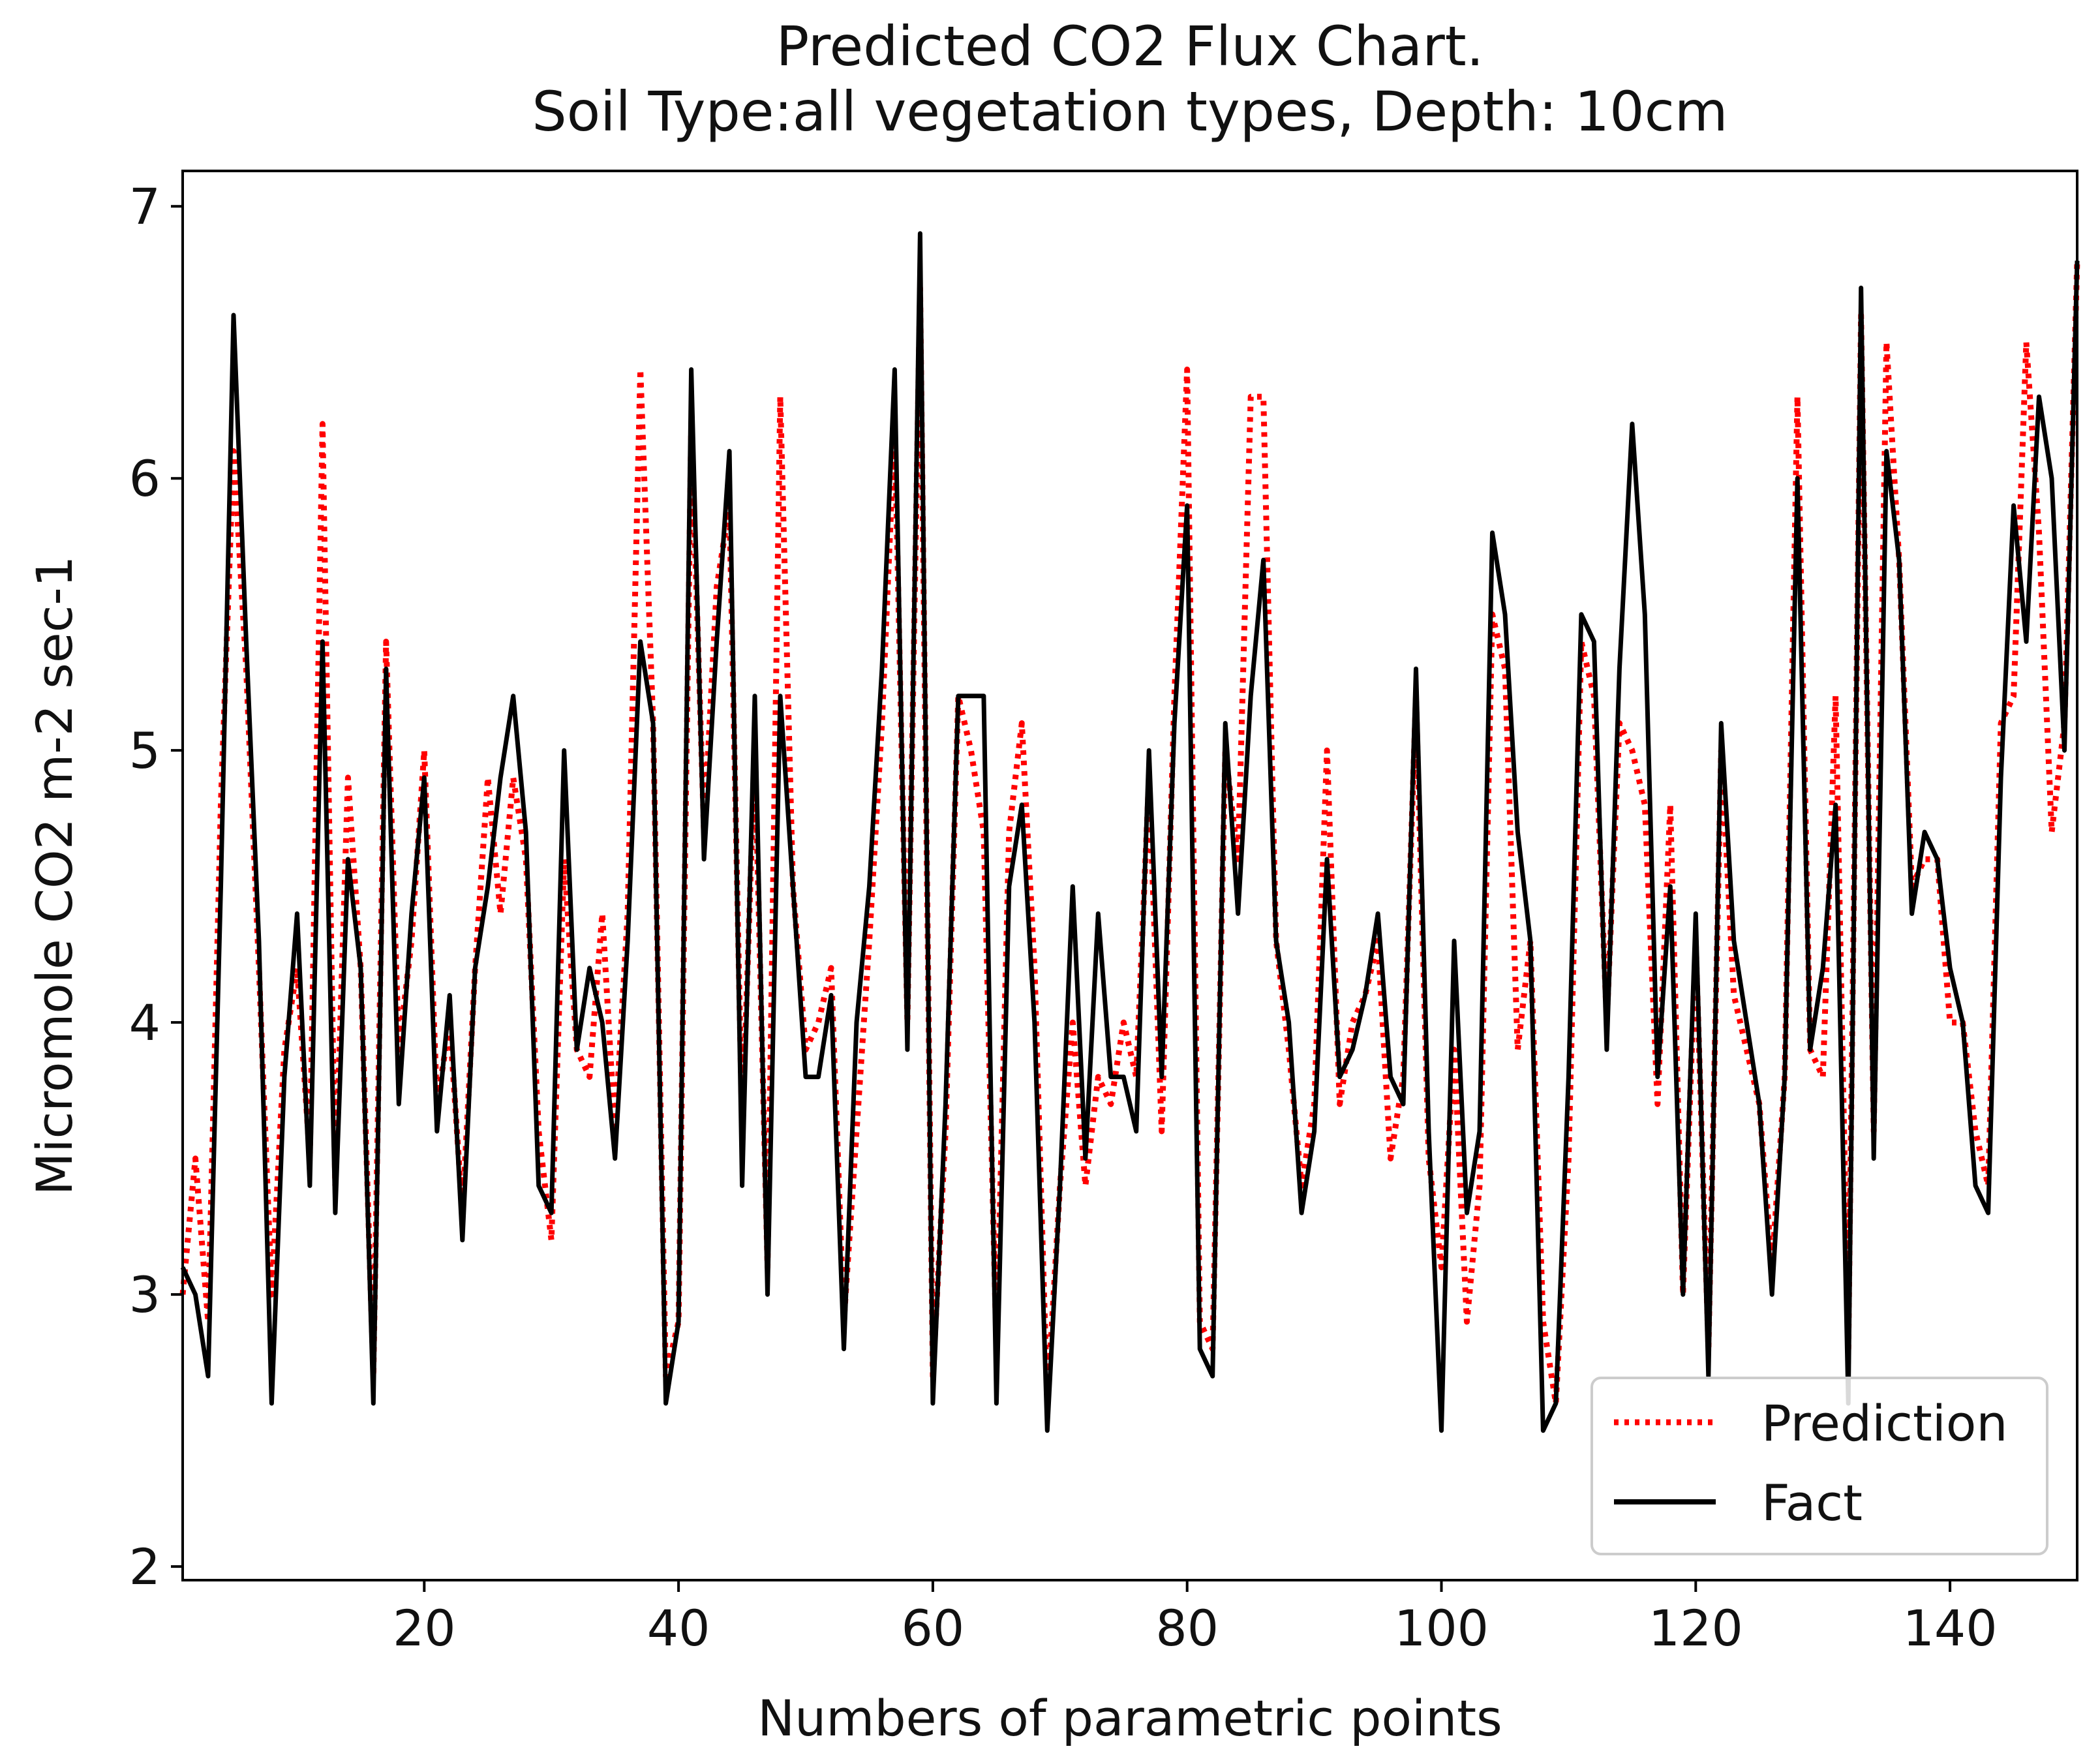 The height and width of the screenshot is (1755, 2100). Describe the element at coordinates (144, 1023) in the screenshot. I see `y-tick-label: 4` at that location.